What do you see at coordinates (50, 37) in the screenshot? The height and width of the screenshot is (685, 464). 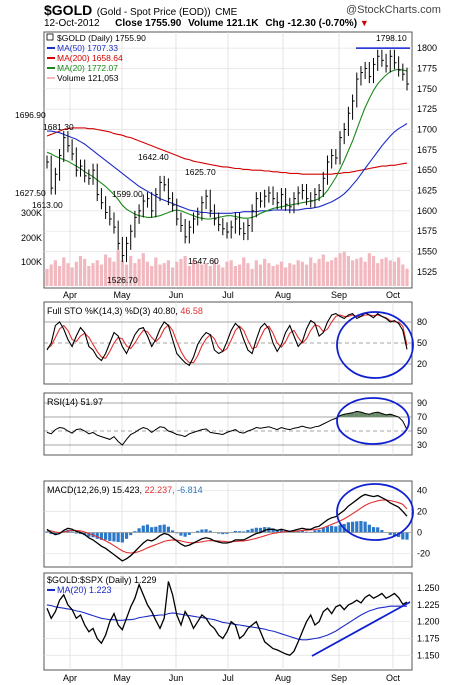 I see `legend-box` at bounding box center [50, 37].